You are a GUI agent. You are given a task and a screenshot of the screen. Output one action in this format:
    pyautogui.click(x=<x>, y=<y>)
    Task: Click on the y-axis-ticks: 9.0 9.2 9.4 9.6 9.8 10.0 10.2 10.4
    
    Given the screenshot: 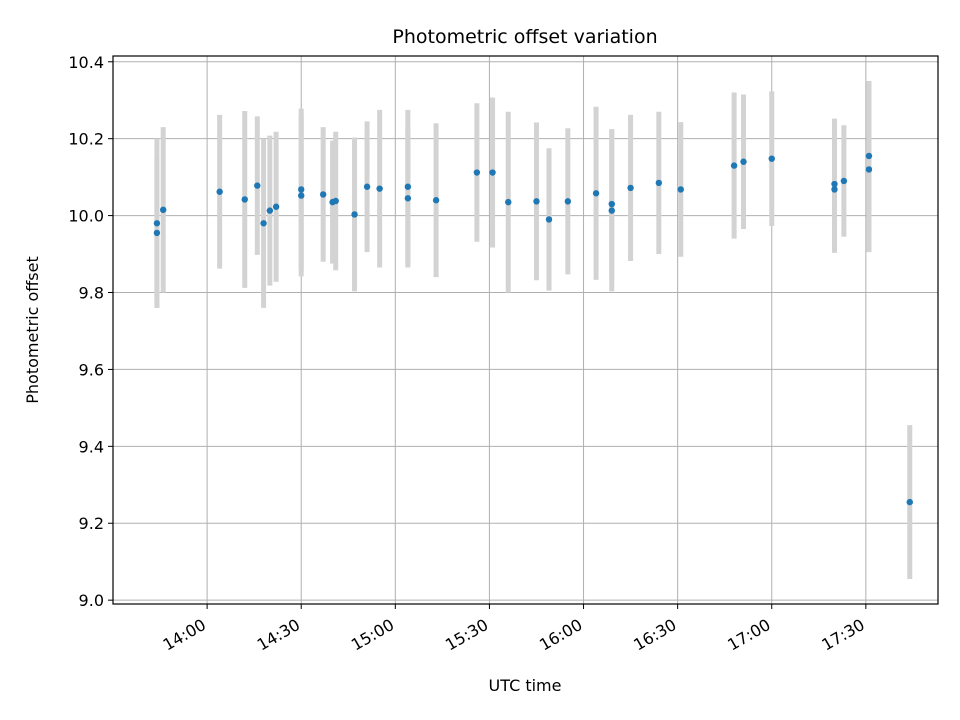 What is the action you would take?
    pyautogui.click(x=90, y=331)
    